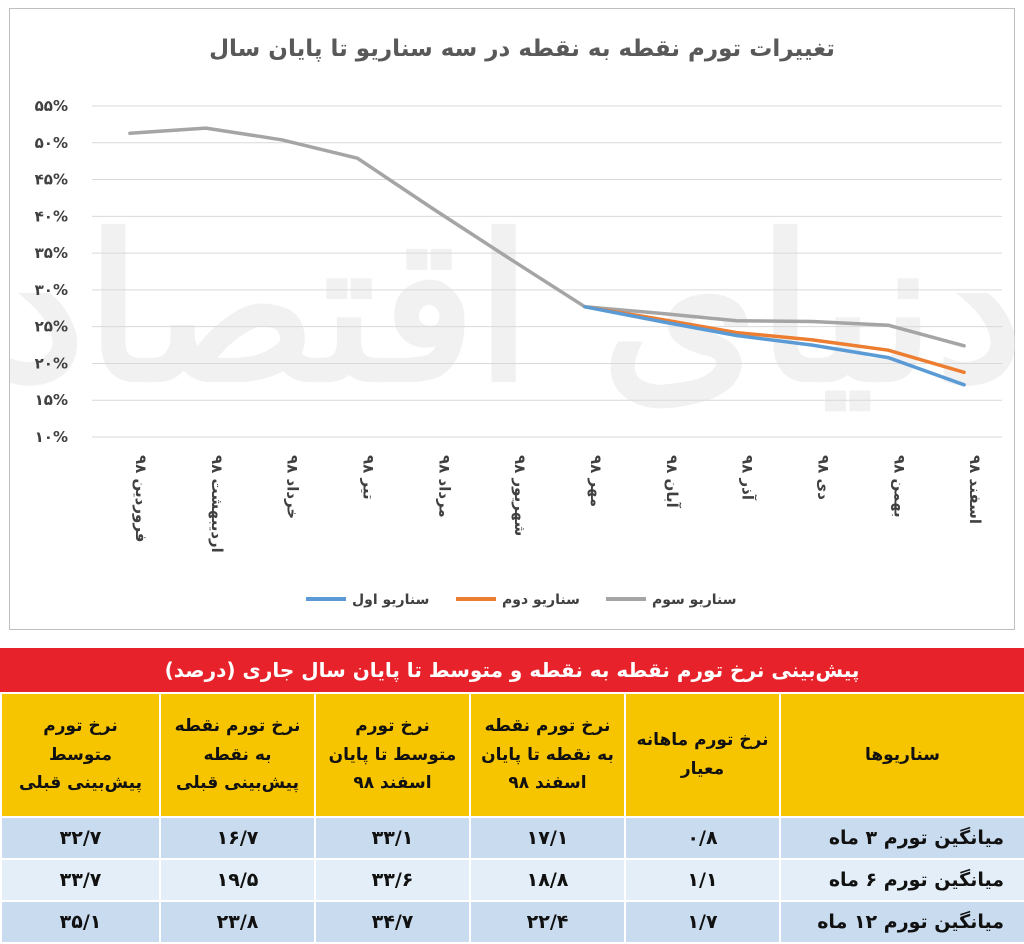 The width and height of the screenshot is (1024, 944). I want to click on y-tick-label: ۳۵%, so click(51, 253).